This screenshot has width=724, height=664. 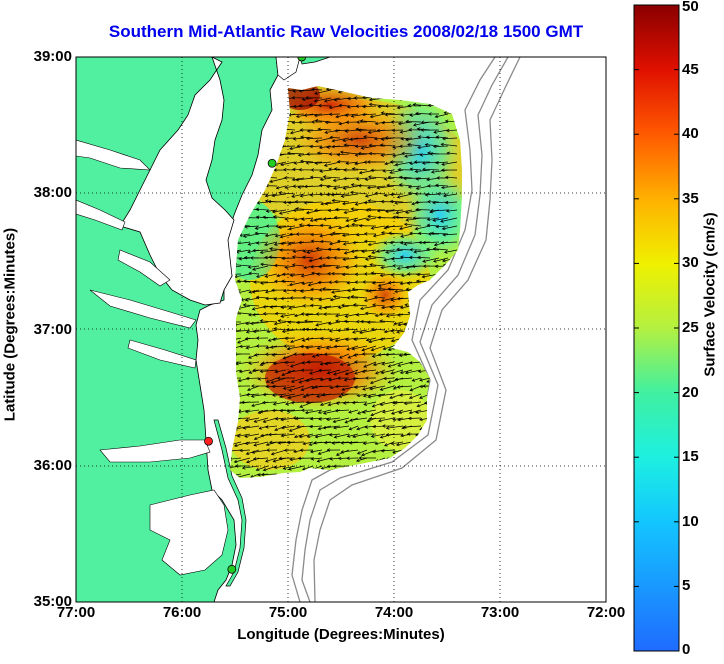 I want to click on colorbar-label: Surface Velocity (cm/s), so click(x=710, y=294).